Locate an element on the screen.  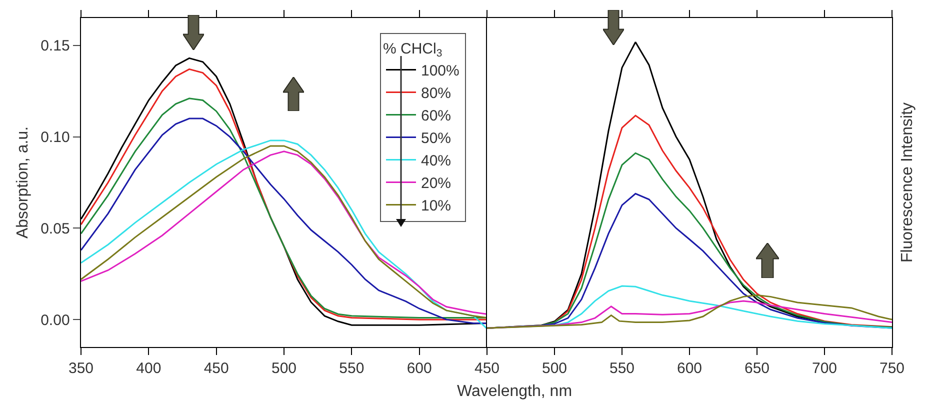
y-tick-label: 0.05 is located at coordinates (55, 229).